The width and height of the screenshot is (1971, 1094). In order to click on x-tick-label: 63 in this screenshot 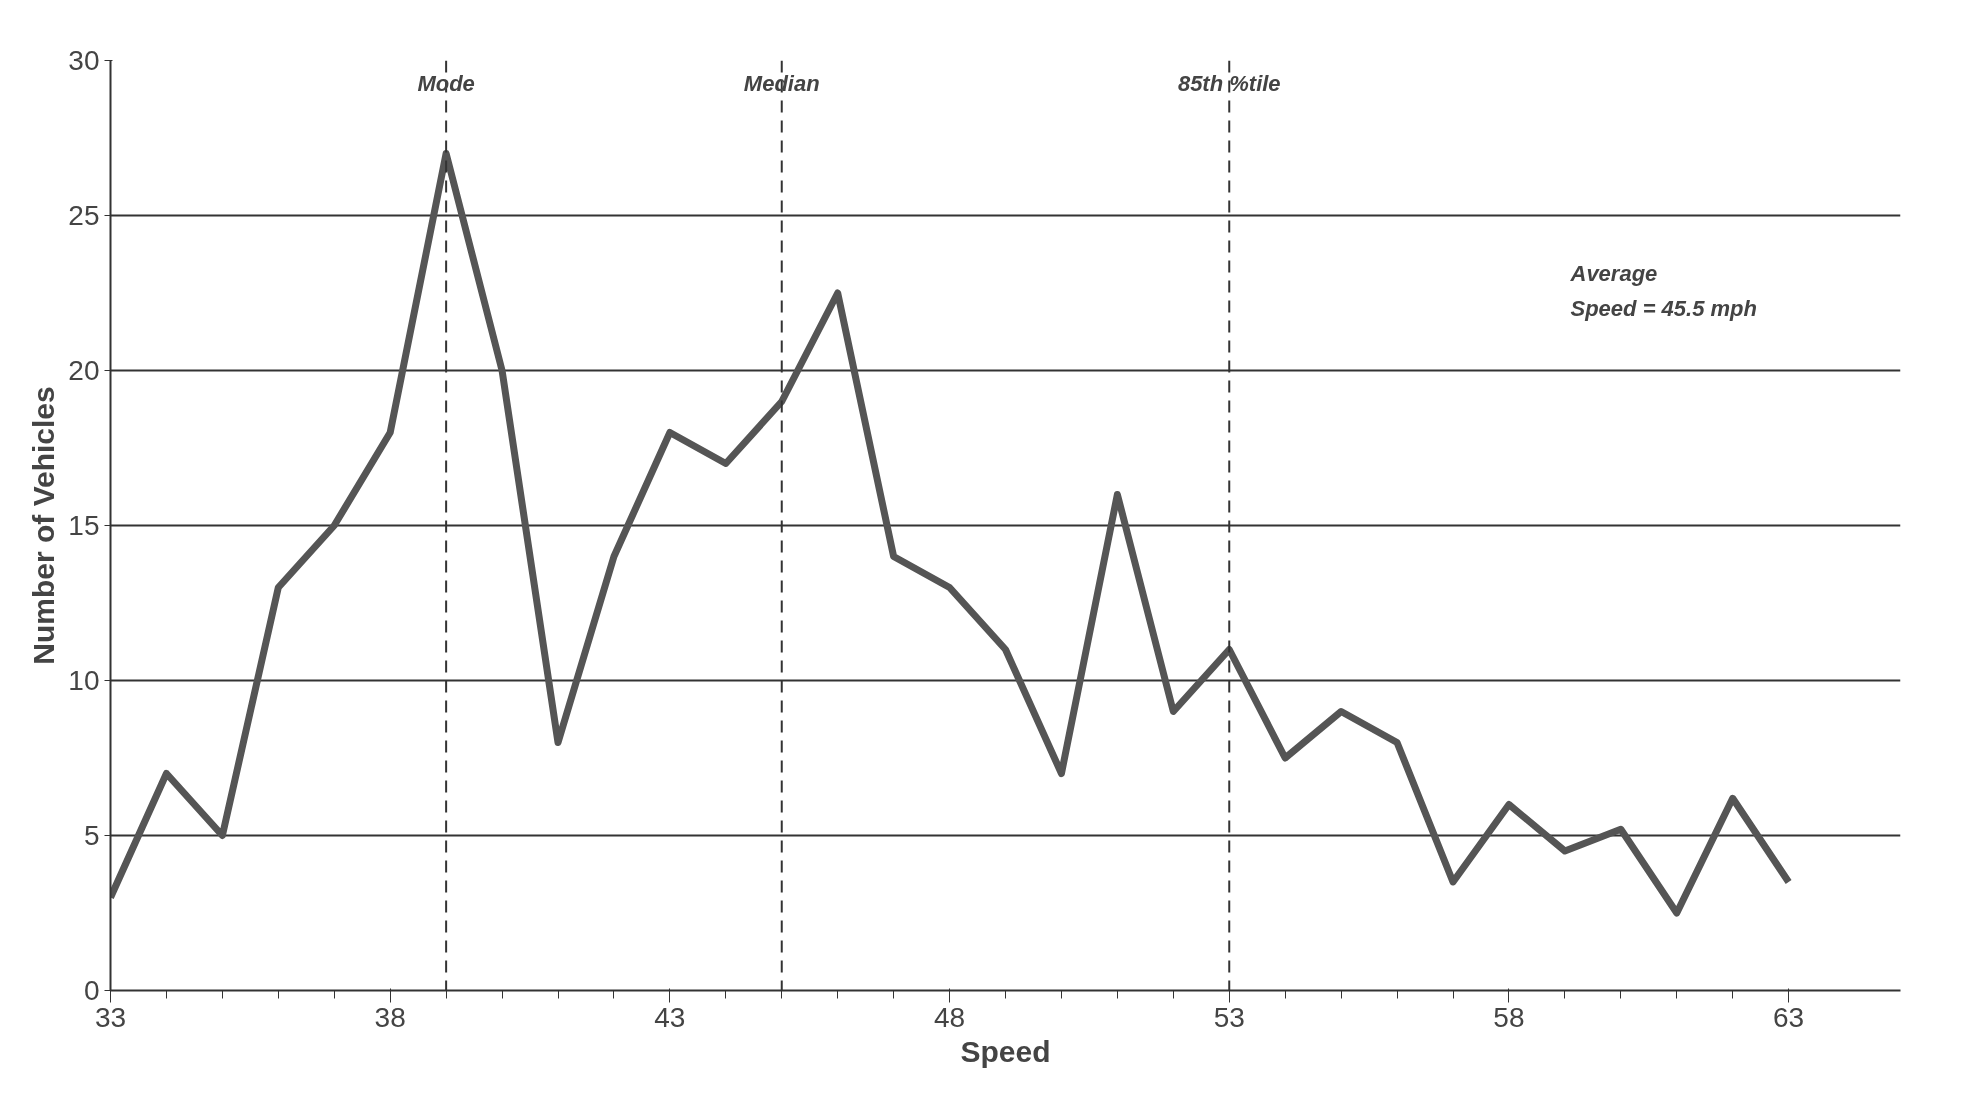, I will do `click(1789, 1017)`.